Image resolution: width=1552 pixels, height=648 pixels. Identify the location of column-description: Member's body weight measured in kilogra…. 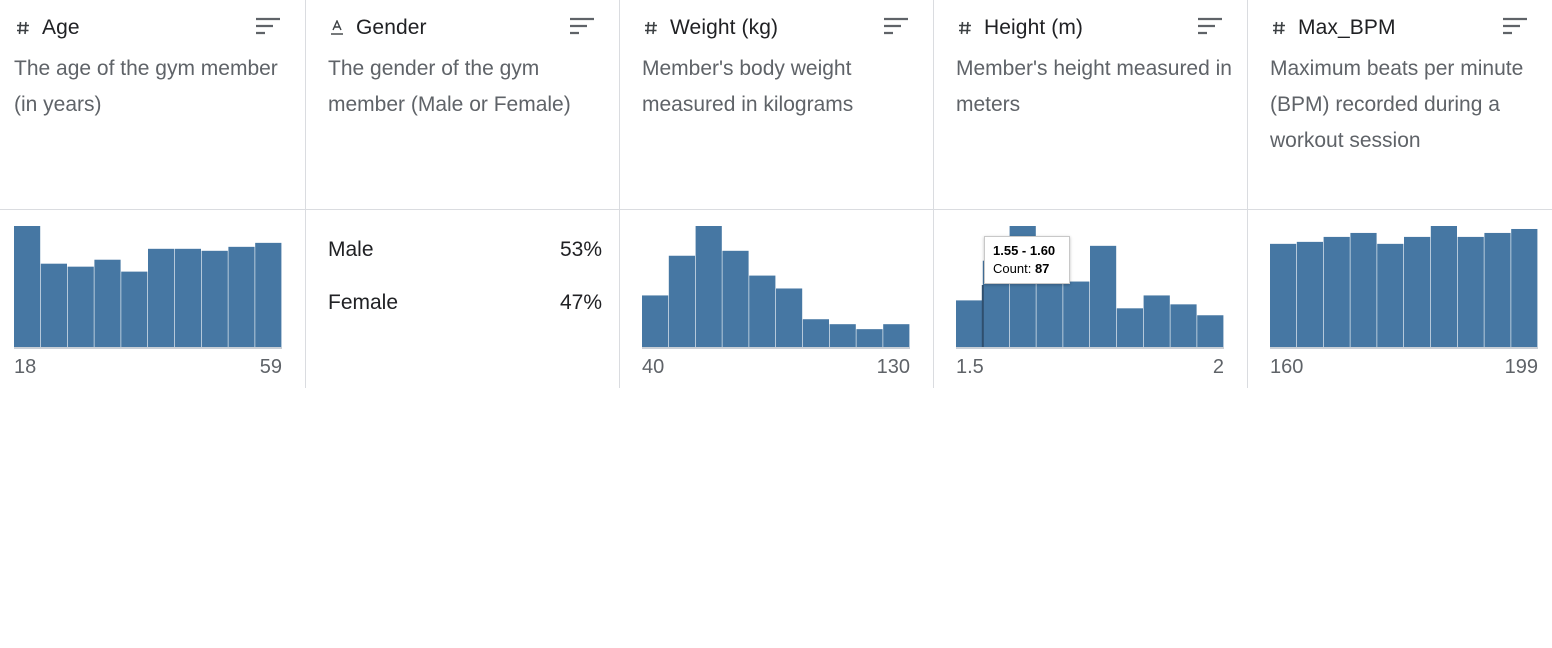
(748, 86).